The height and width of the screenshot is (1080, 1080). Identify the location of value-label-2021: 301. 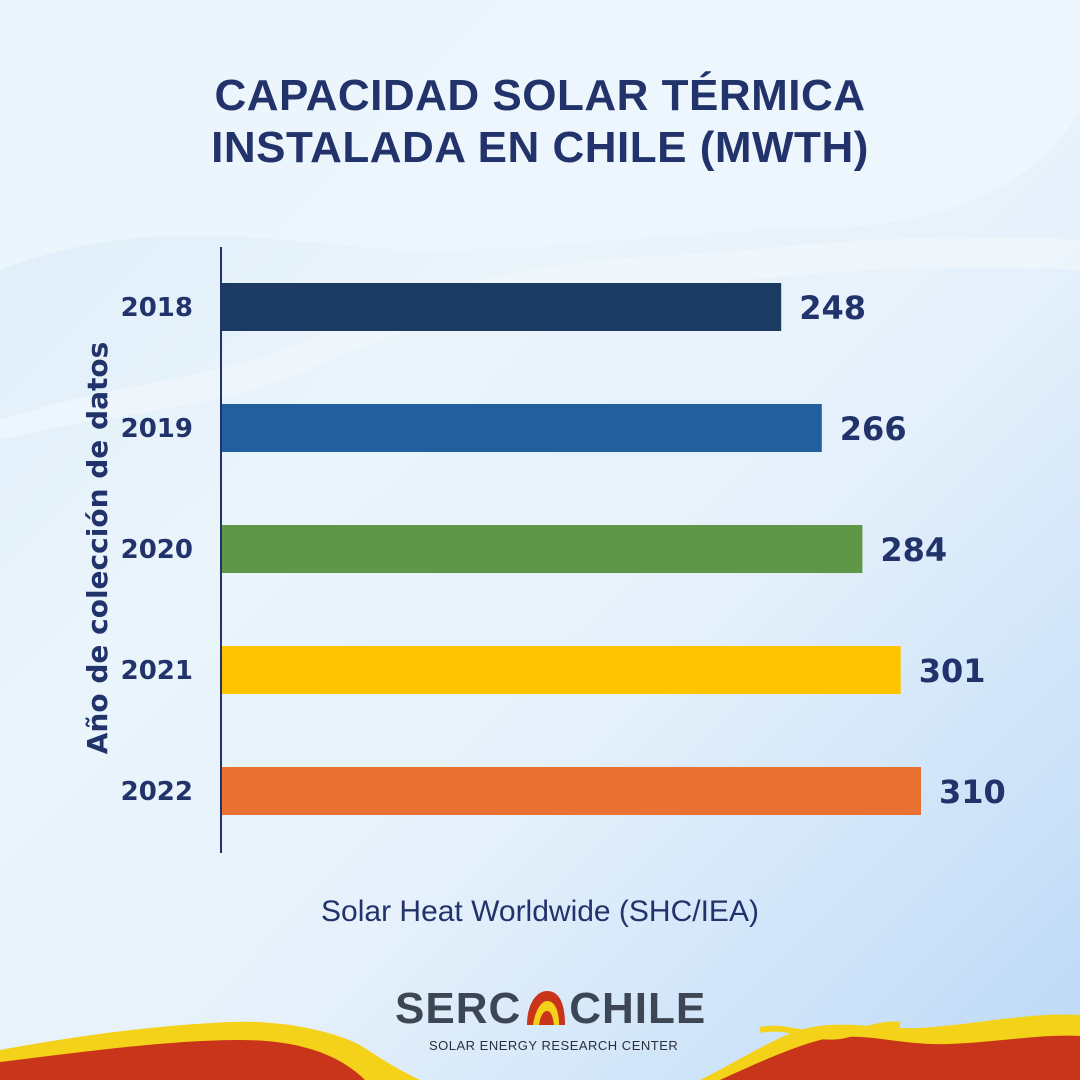
(952, 671).